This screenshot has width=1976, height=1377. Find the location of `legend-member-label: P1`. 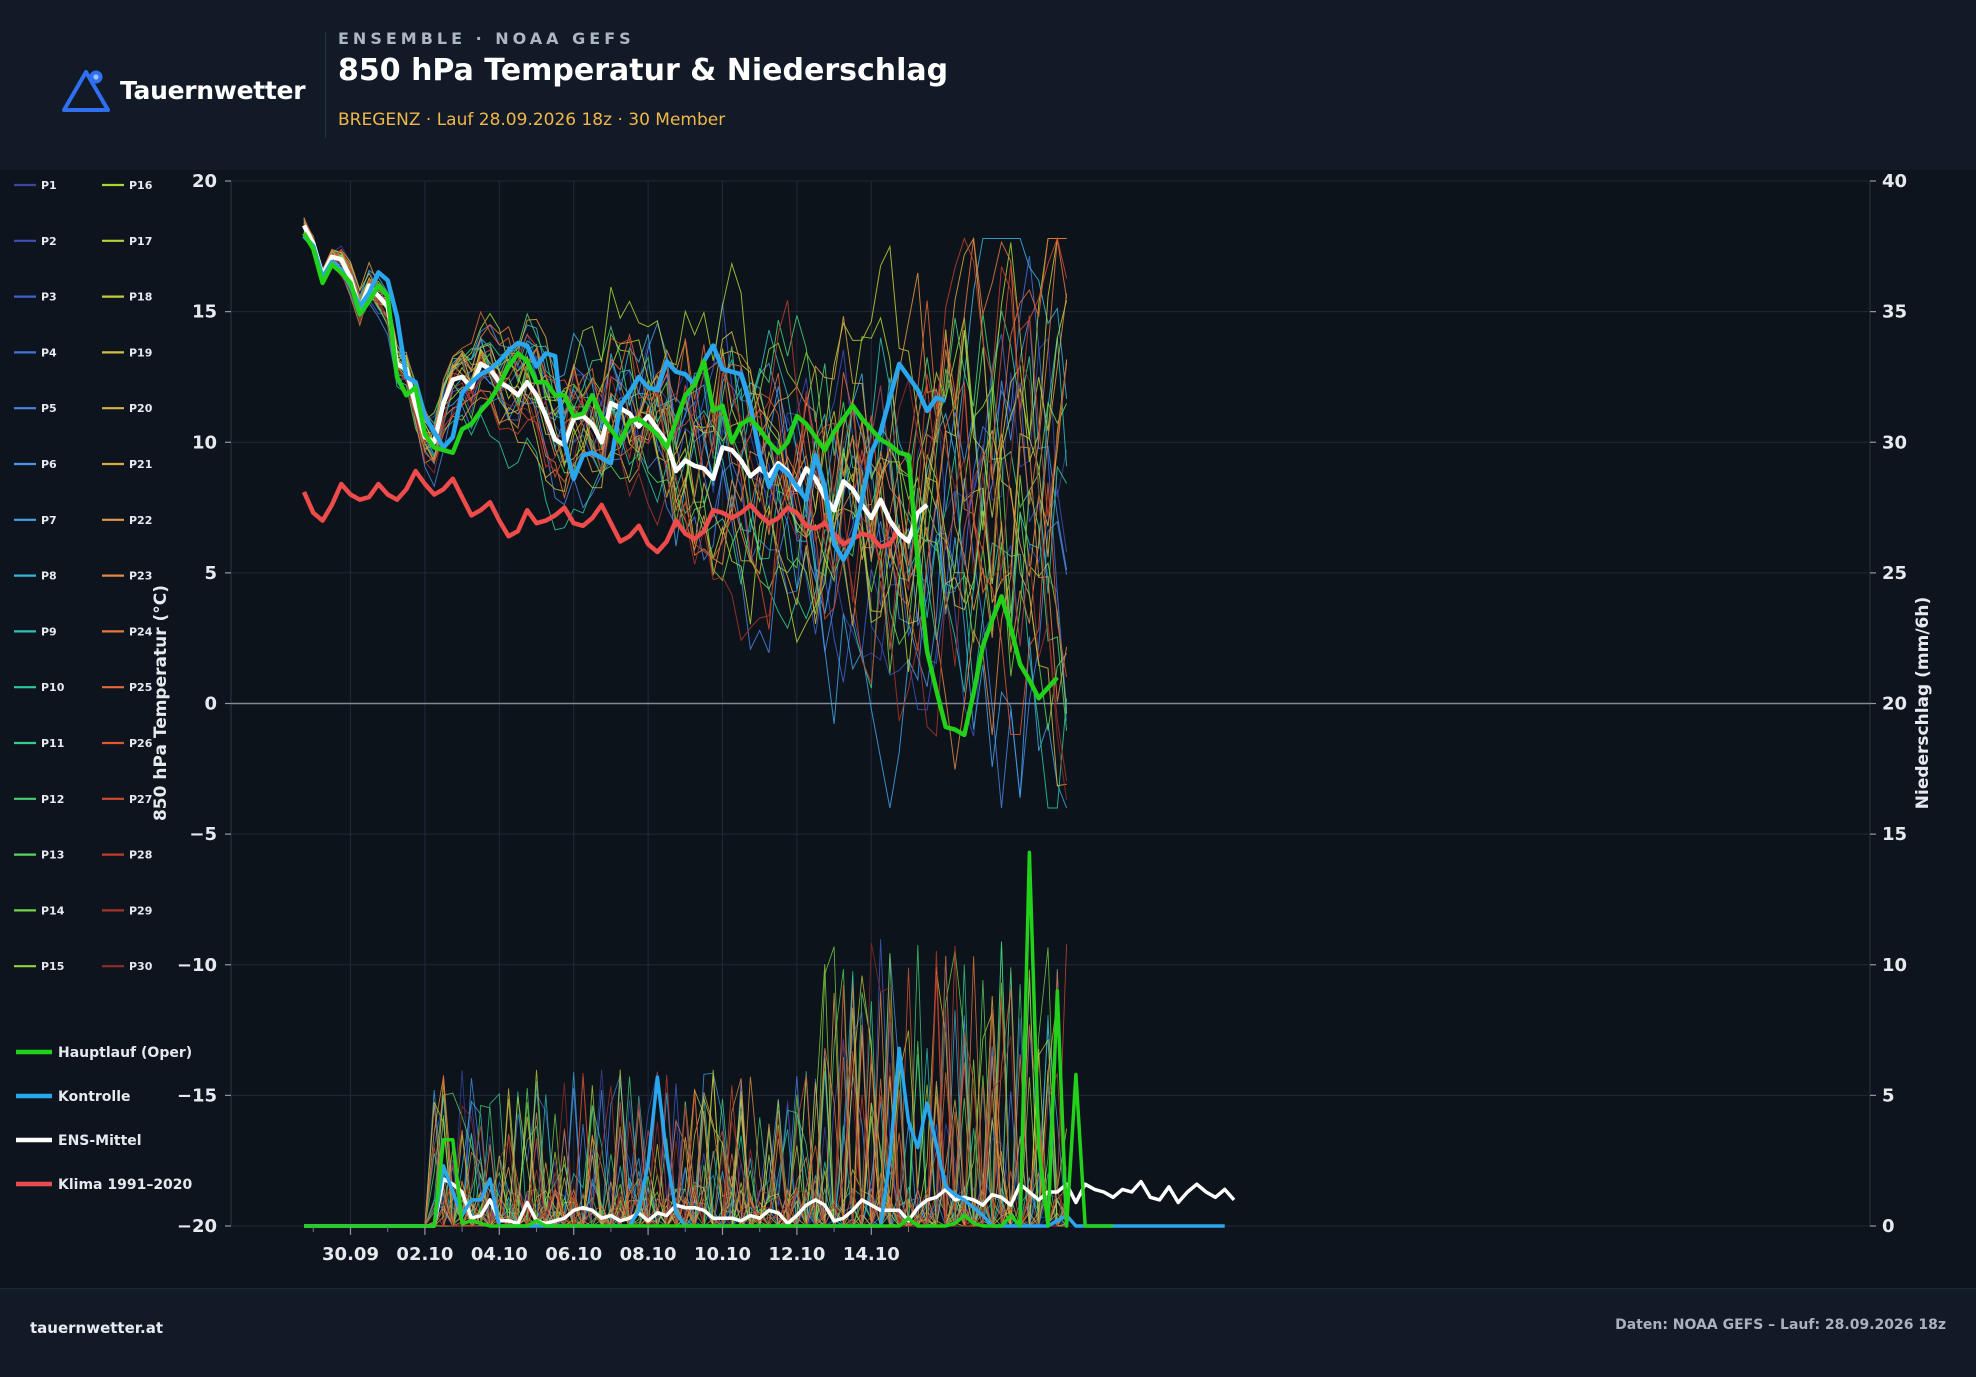

legend-member-label: P1 is located at coordinates (49, 185).